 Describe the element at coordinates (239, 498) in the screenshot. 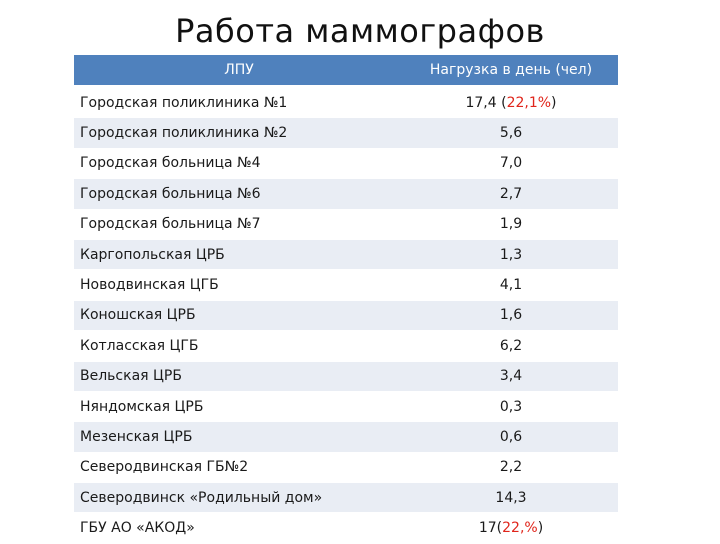

I see `facility-name: Северодвинск «Родильный дом»` at that location.